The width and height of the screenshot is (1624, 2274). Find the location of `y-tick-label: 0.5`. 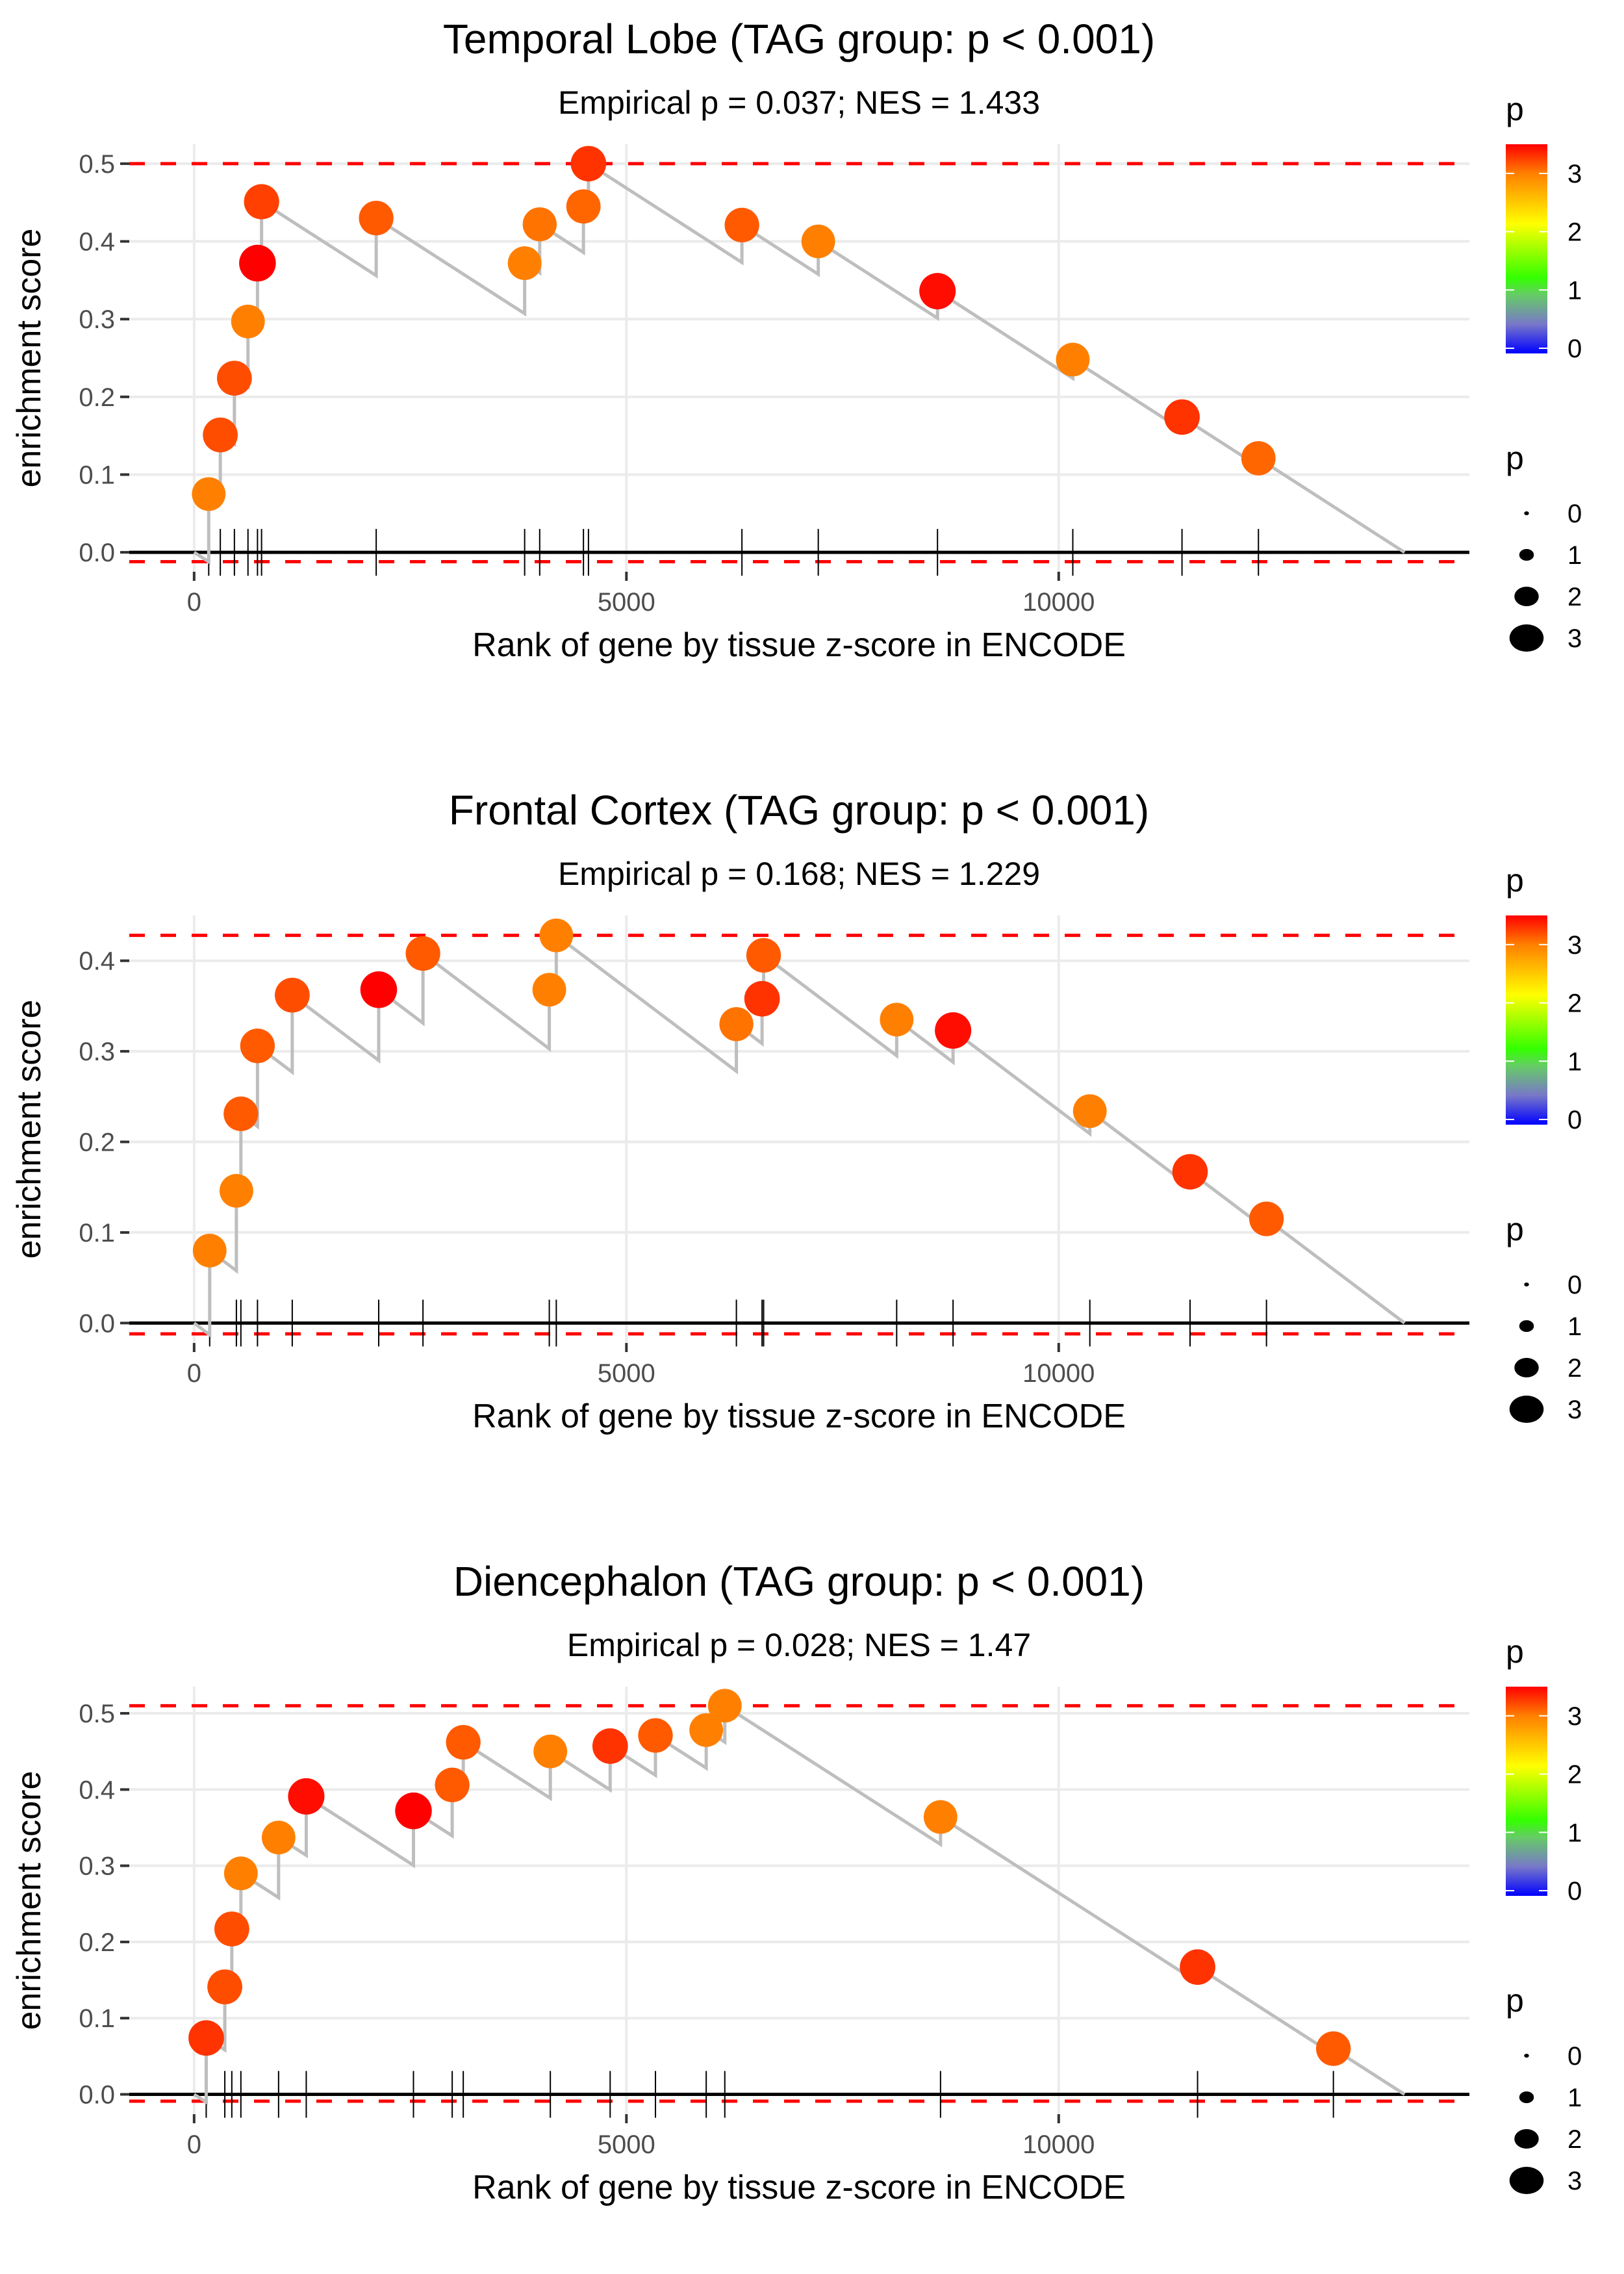

y-tick-label: 0.5 is located at coordinates (97, 164).